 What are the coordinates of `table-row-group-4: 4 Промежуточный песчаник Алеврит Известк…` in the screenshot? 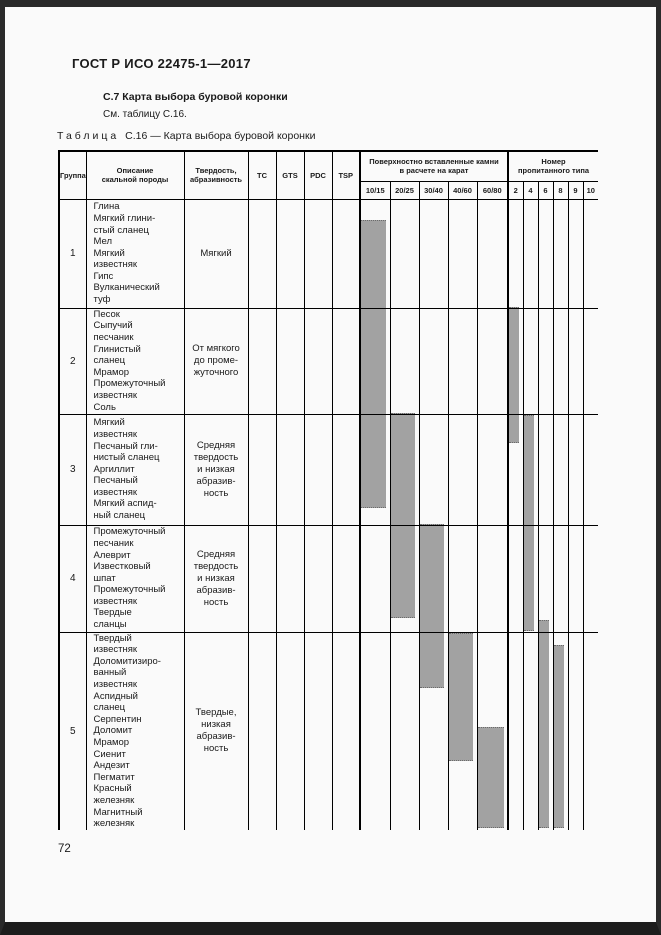 It's located at (328, 578).